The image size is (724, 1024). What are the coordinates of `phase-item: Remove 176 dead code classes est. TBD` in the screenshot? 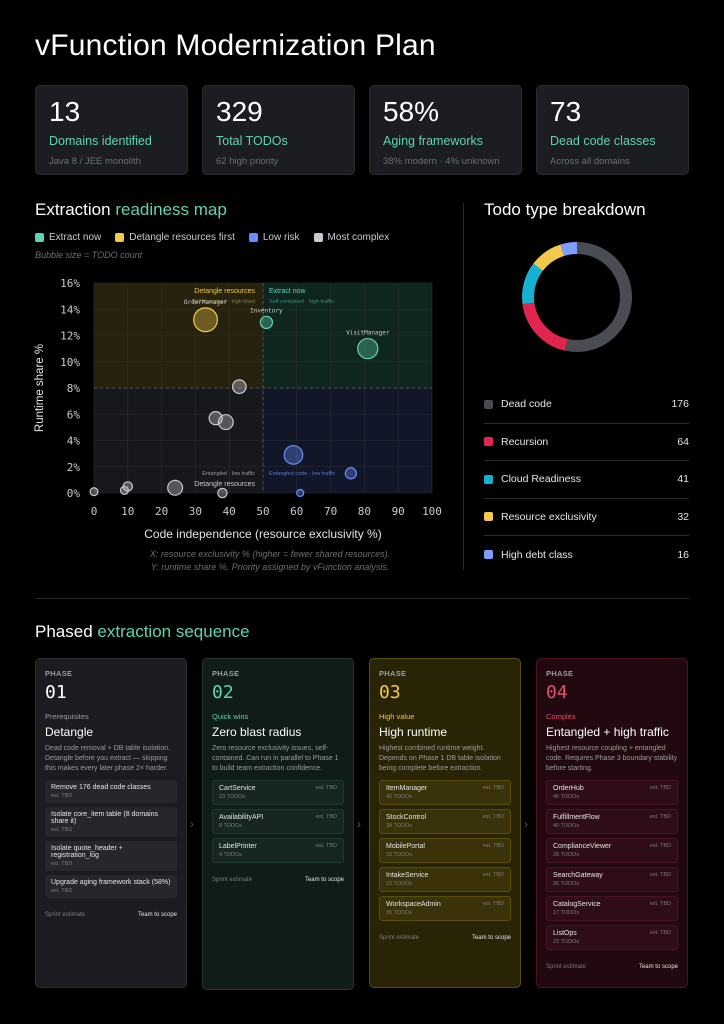 It's located at (111, 791).